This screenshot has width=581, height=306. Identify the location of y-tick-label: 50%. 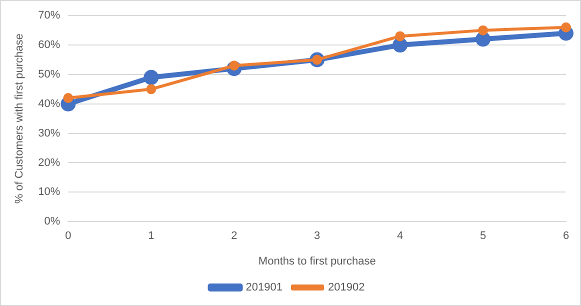
(49, 74).